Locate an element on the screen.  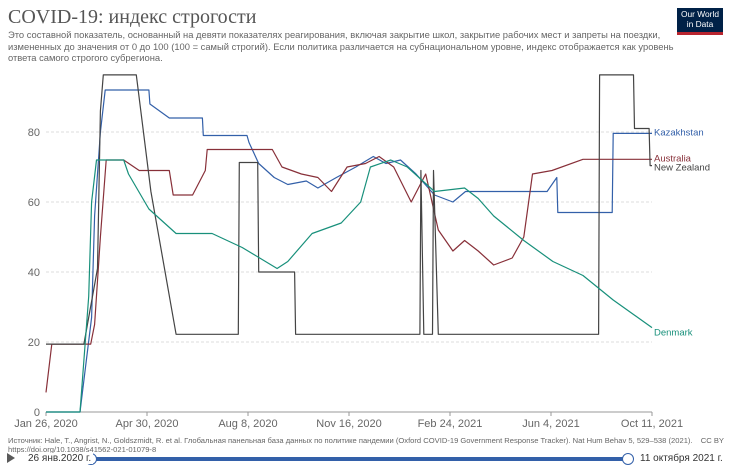
x-tick-label: Feb 24, 2021 is located at coordinates (450, 424).